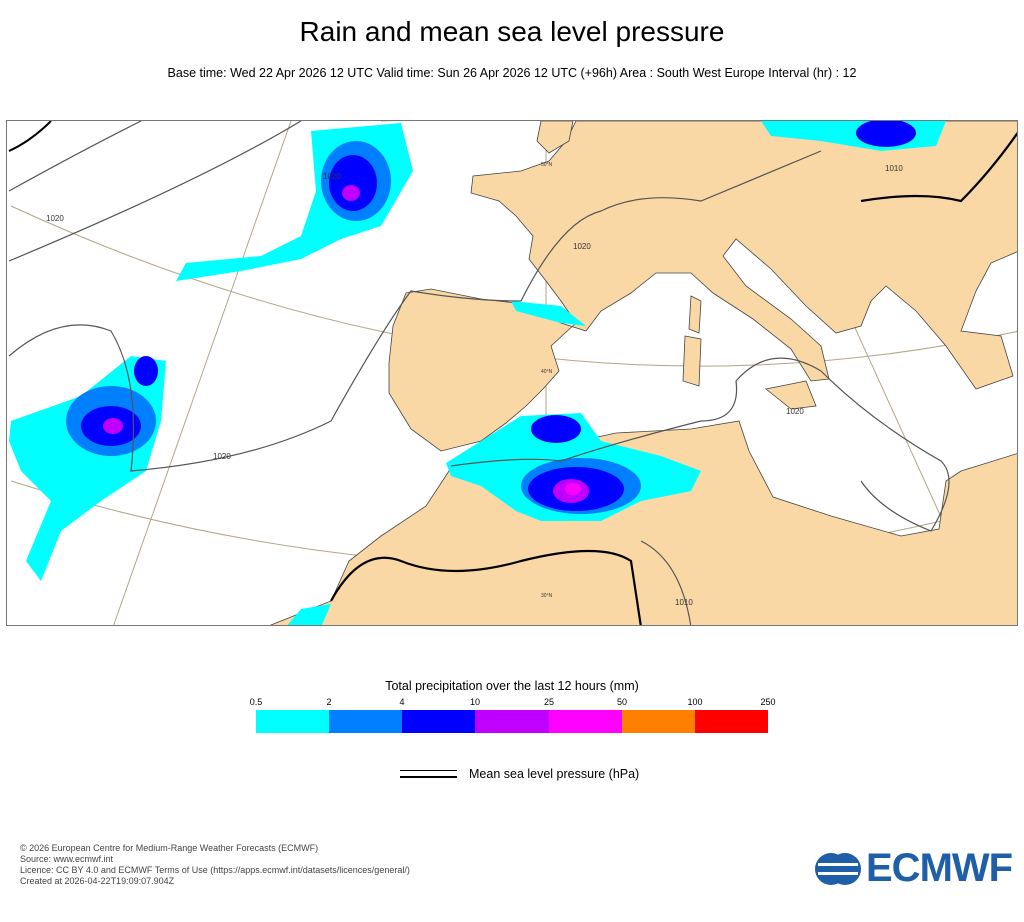  Describe the element at coordinates (547, 372) in the screenshot. I see `svg-text: 40°N` at that location.